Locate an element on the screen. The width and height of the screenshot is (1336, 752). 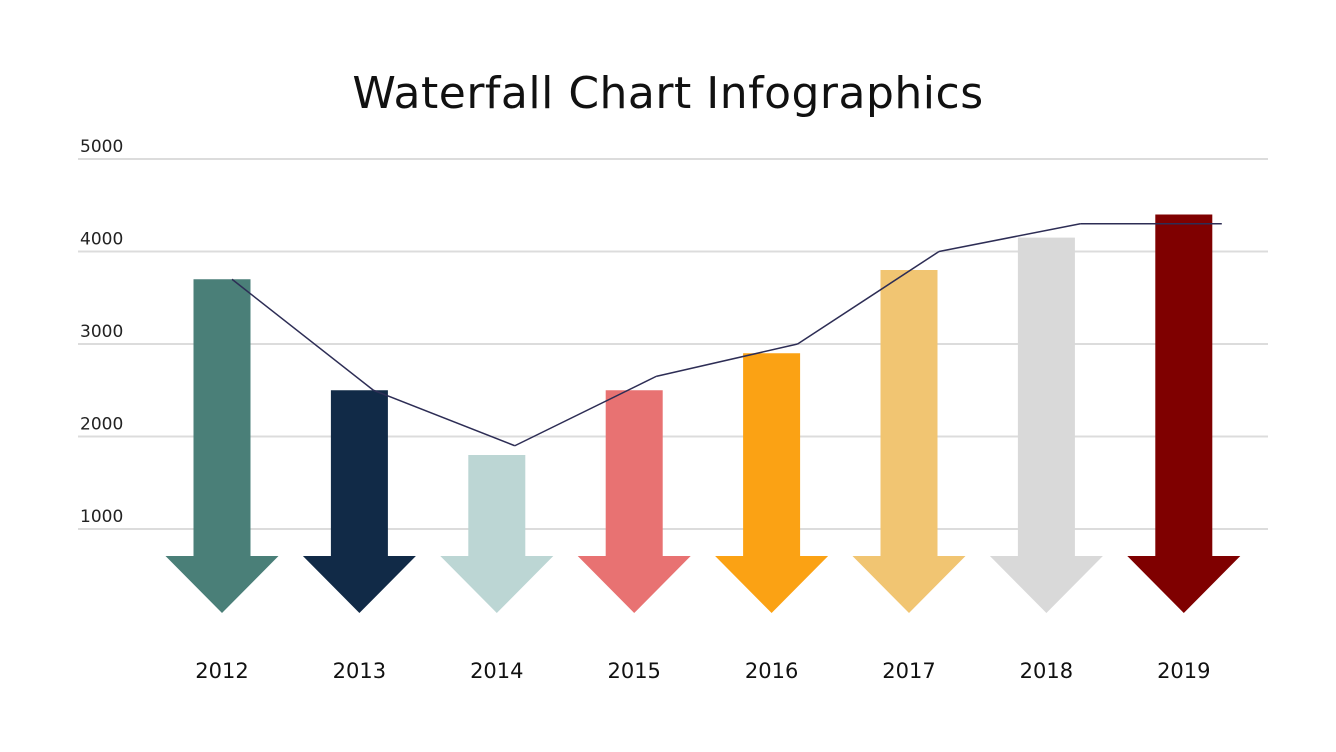
arrow-bar-2018 is located at coordinates (1046, 425).